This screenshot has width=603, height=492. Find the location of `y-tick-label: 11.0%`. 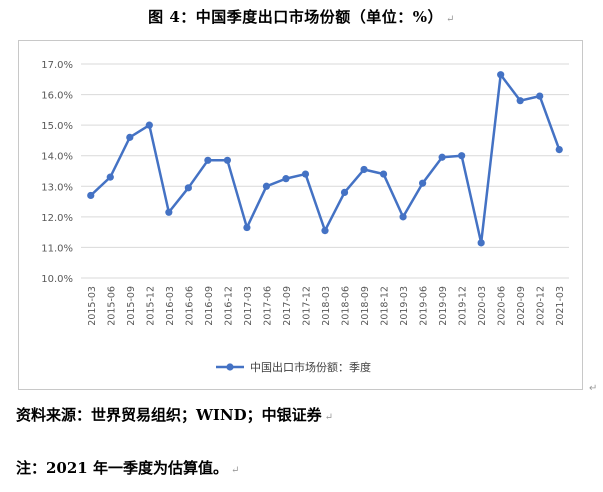

y-tick-label: 11.0% is located at coordinates (57, 248).